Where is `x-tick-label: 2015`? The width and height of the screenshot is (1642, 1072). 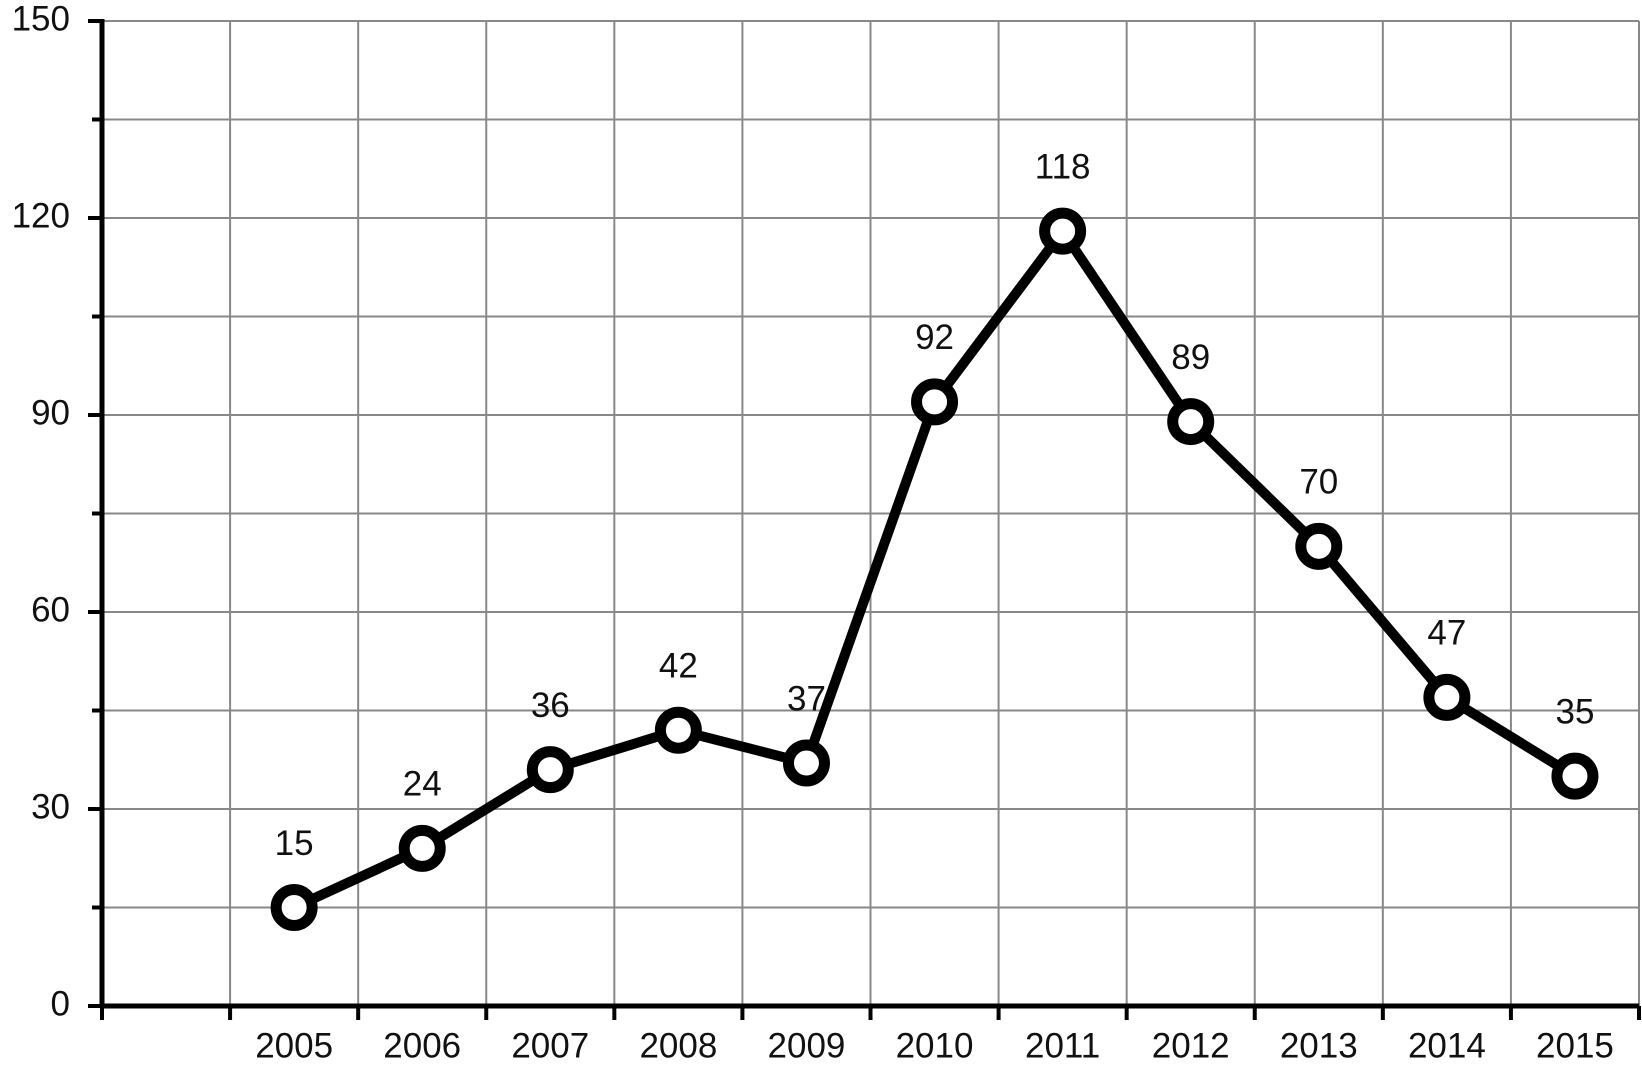
x-tick-label: 2015 is located at coordinates (1575, 1045).